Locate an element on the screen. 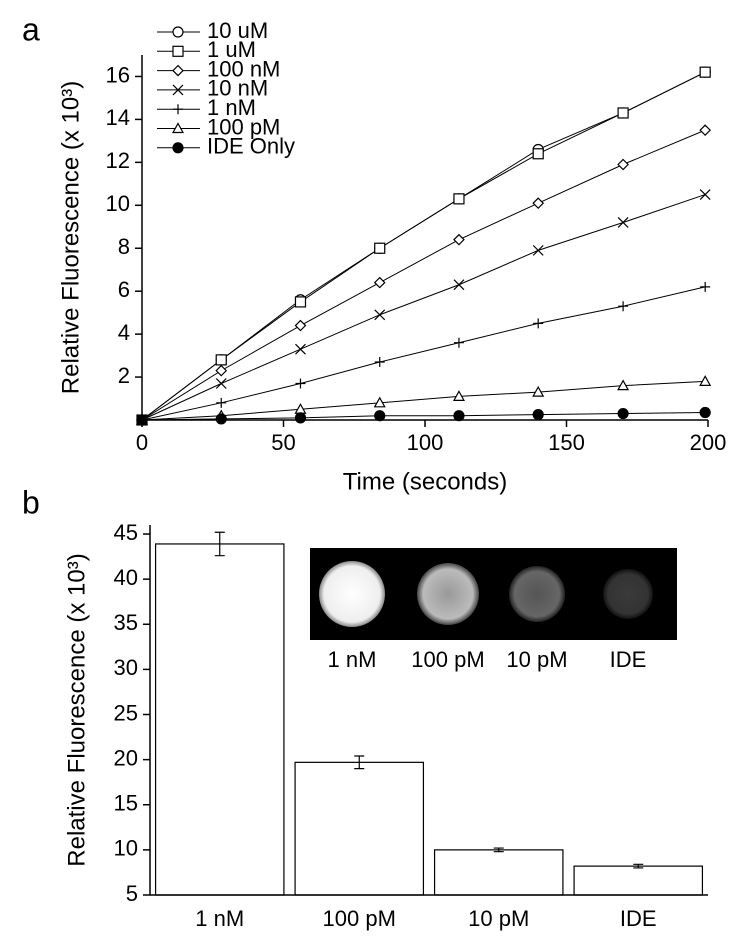 The width and height of the screenshot is (750, 945). y-tick-label: 5 is located at coordinates (132, 893).